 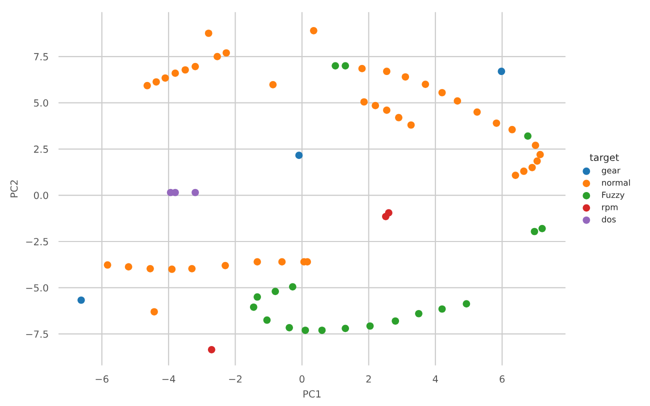 What do you see at coordinates (14, 189) in the screenshot?
I see `y-axis-title: PC2` at bounding box center [14, 189].